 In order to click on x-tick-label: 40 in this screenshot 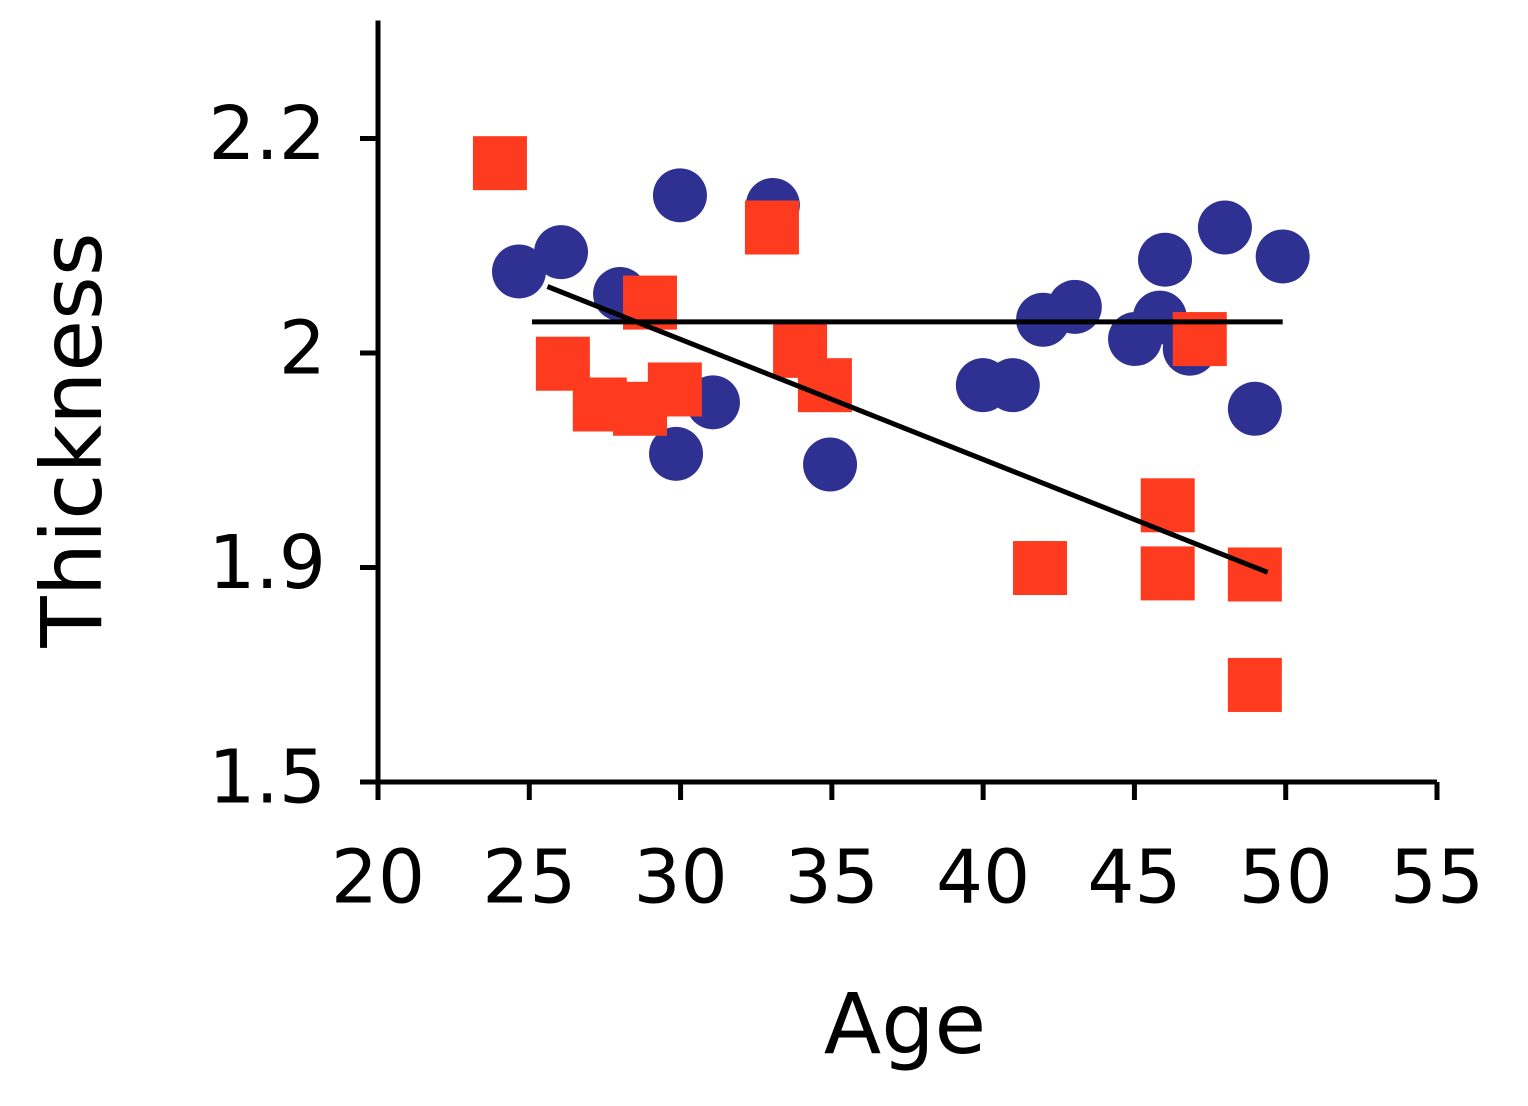, I will do `click(983, 878)`.